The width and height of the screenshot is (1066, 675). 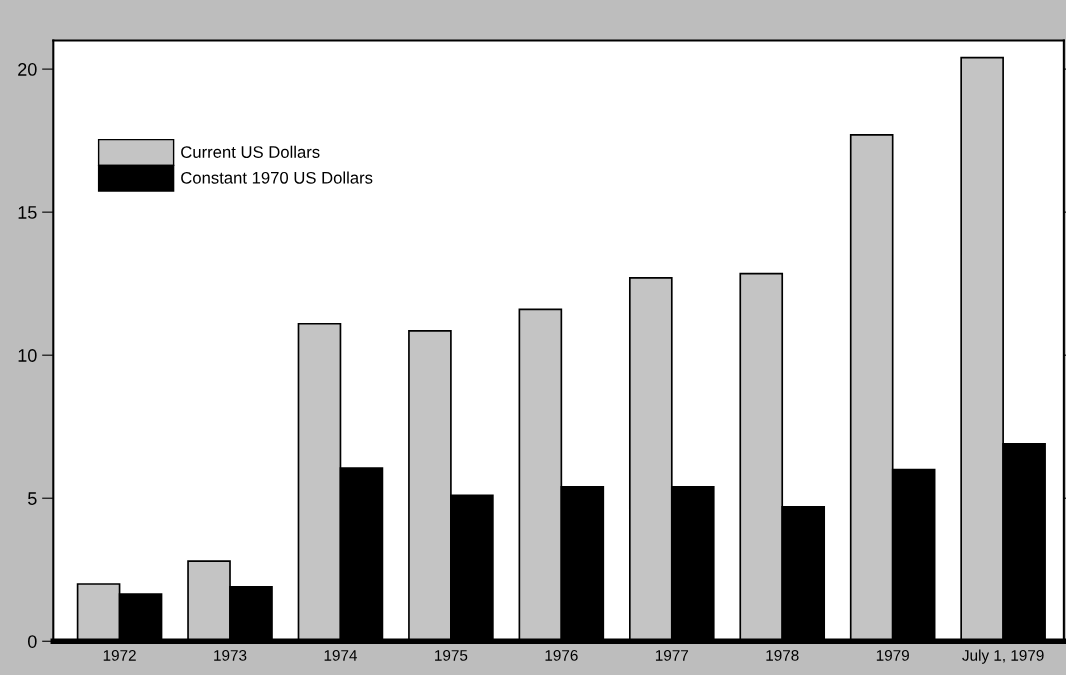 What do you see at coordinates (1003, 656) in the screenshot?
I see `x-tick-label: July 1, 1979` at bounding box center [1003, 656].